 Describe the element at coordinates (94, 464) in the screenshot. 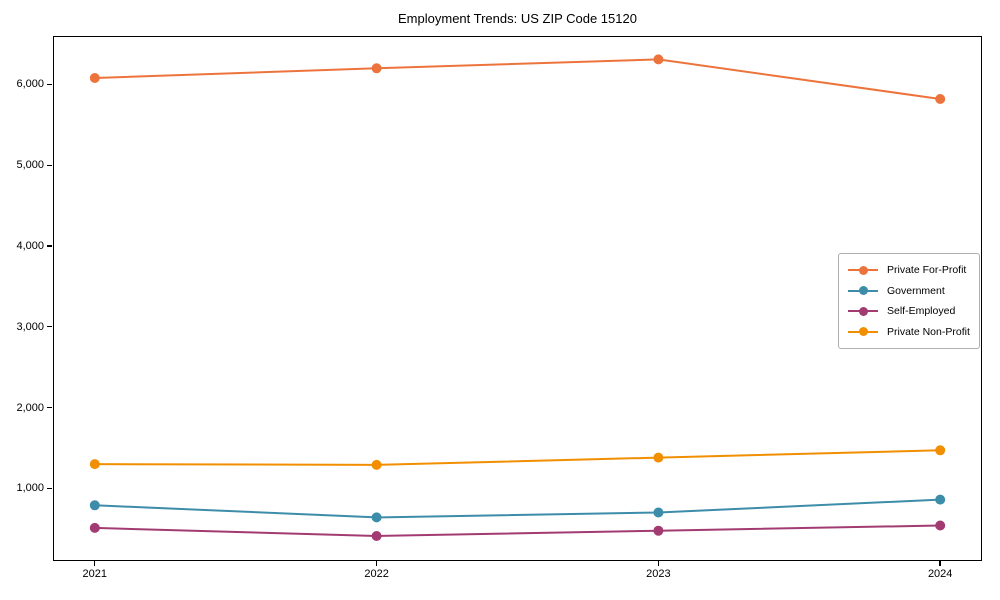

I see `marker-private-non-profit-2021` at that location.